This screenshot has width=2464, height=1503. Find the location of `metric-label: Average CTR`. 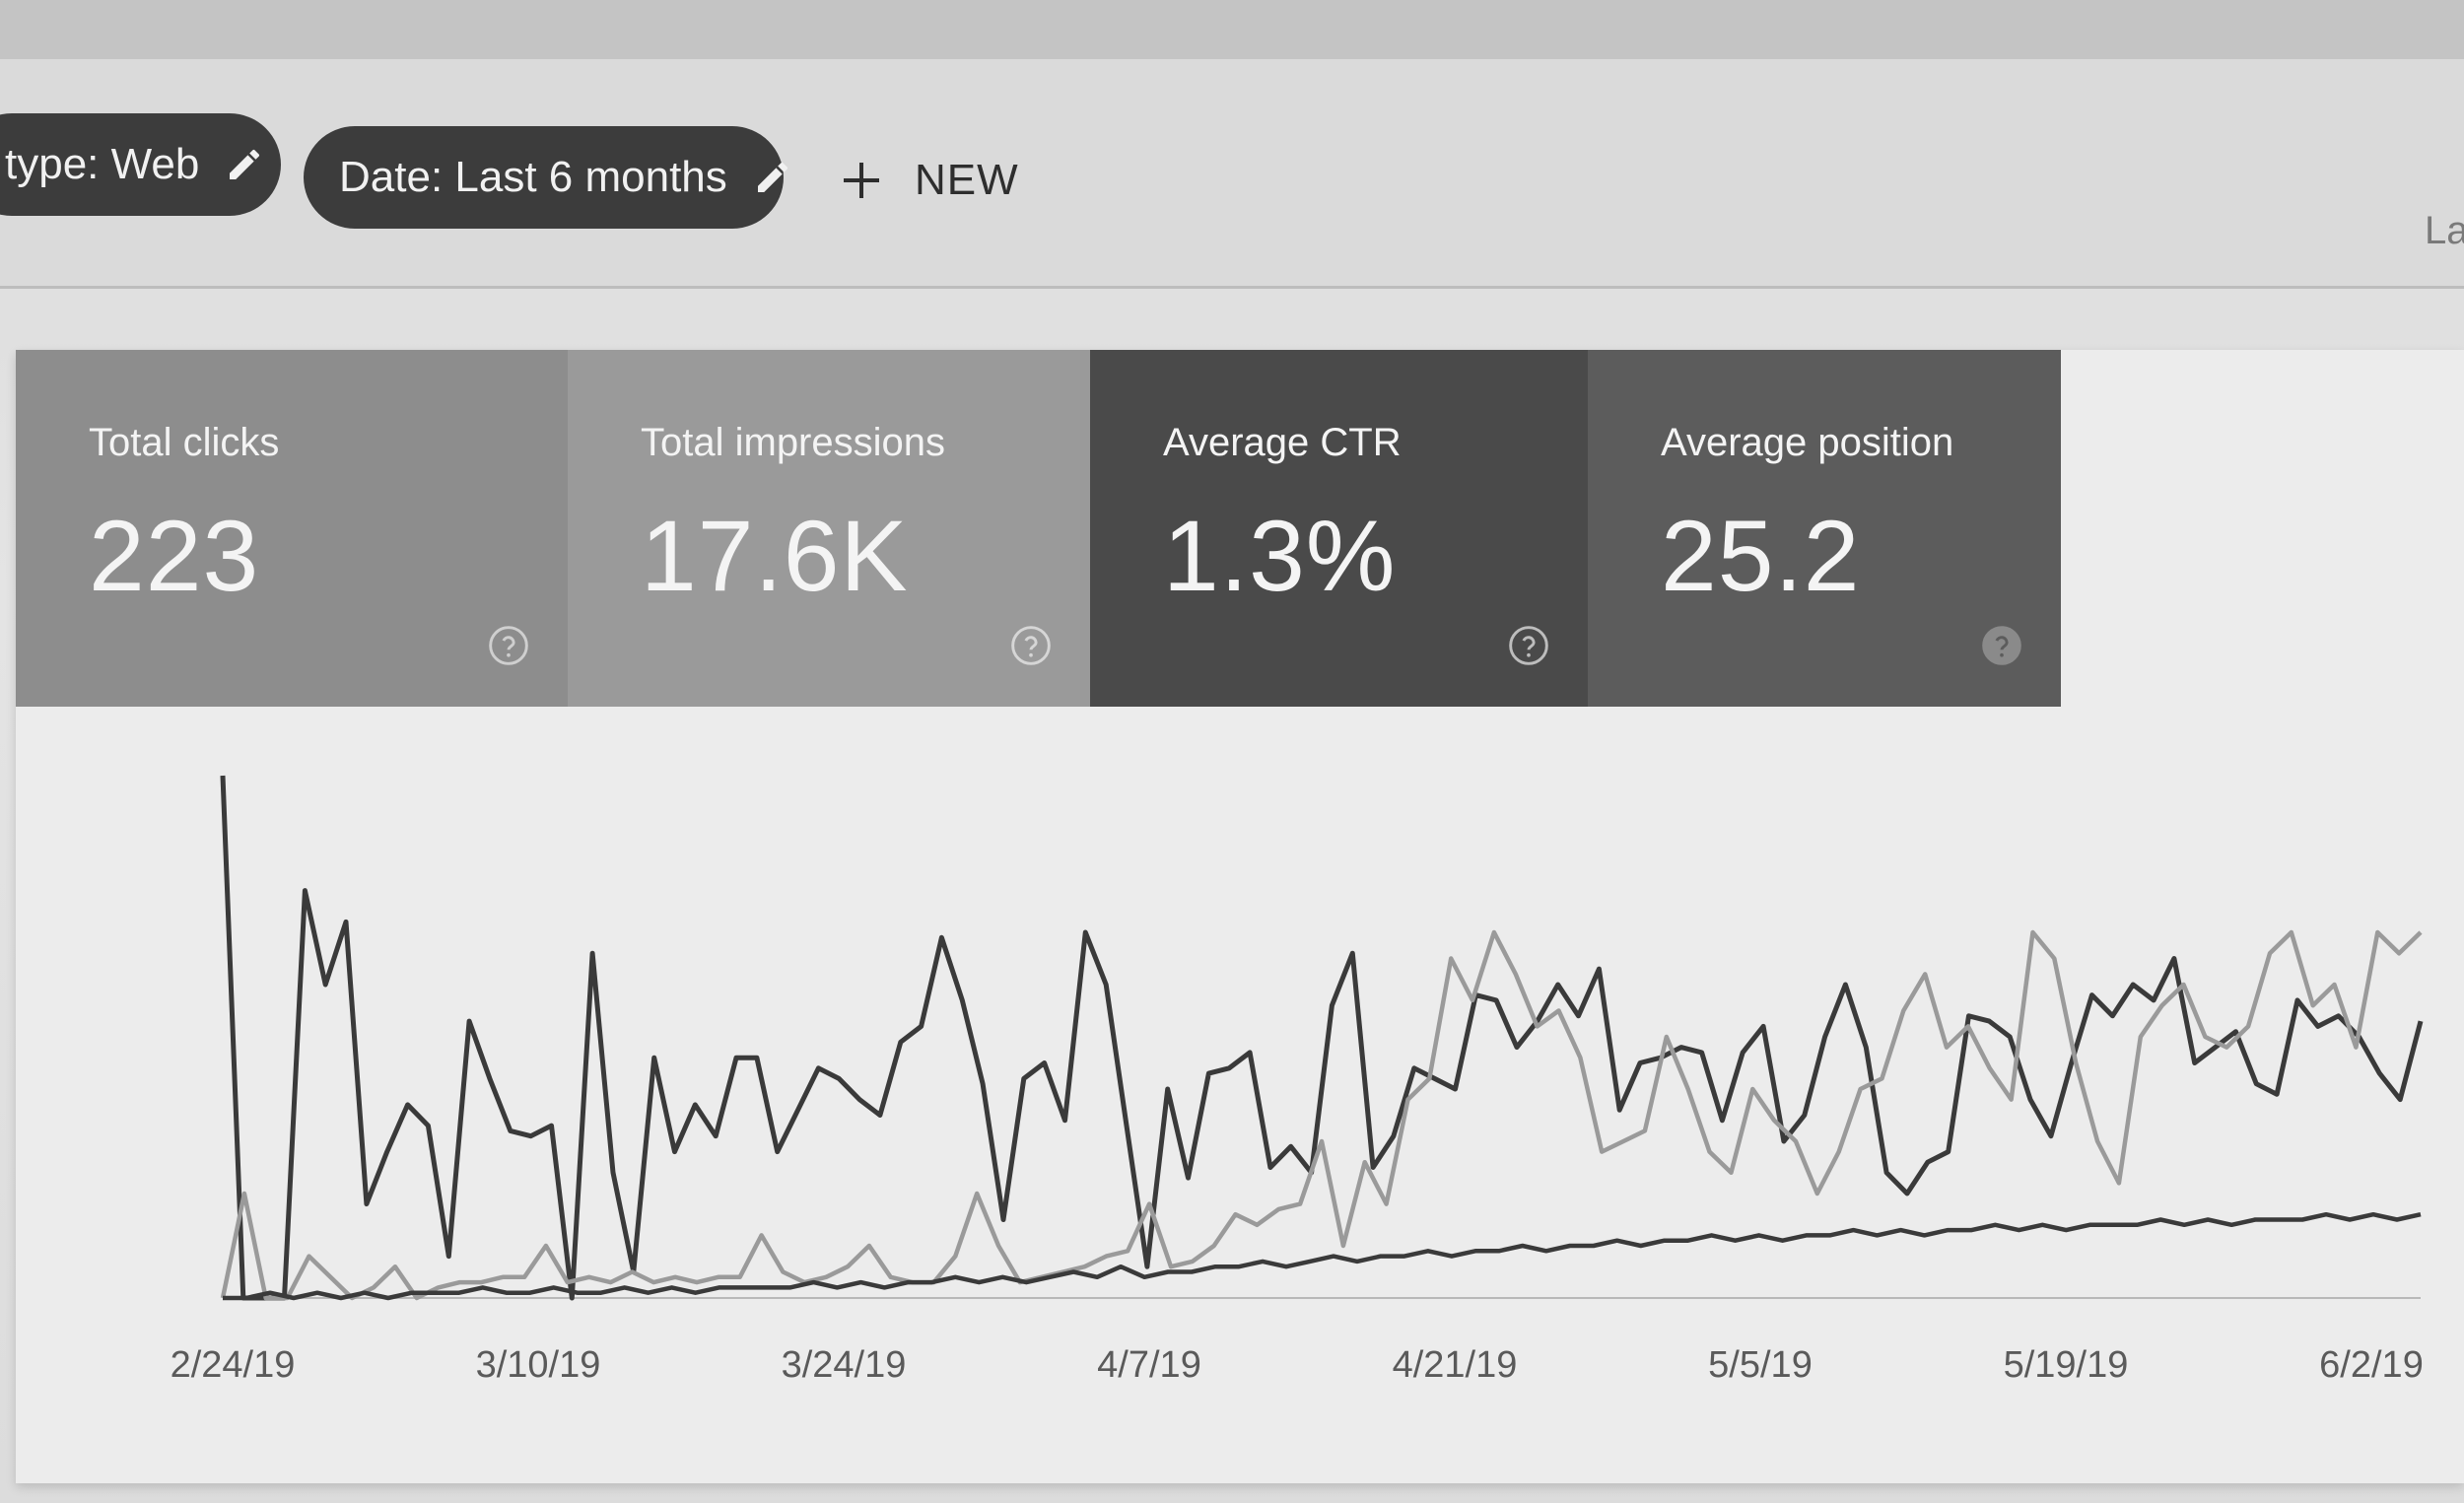

metric-label: Average CTR is located at coordinates (1282, 442).